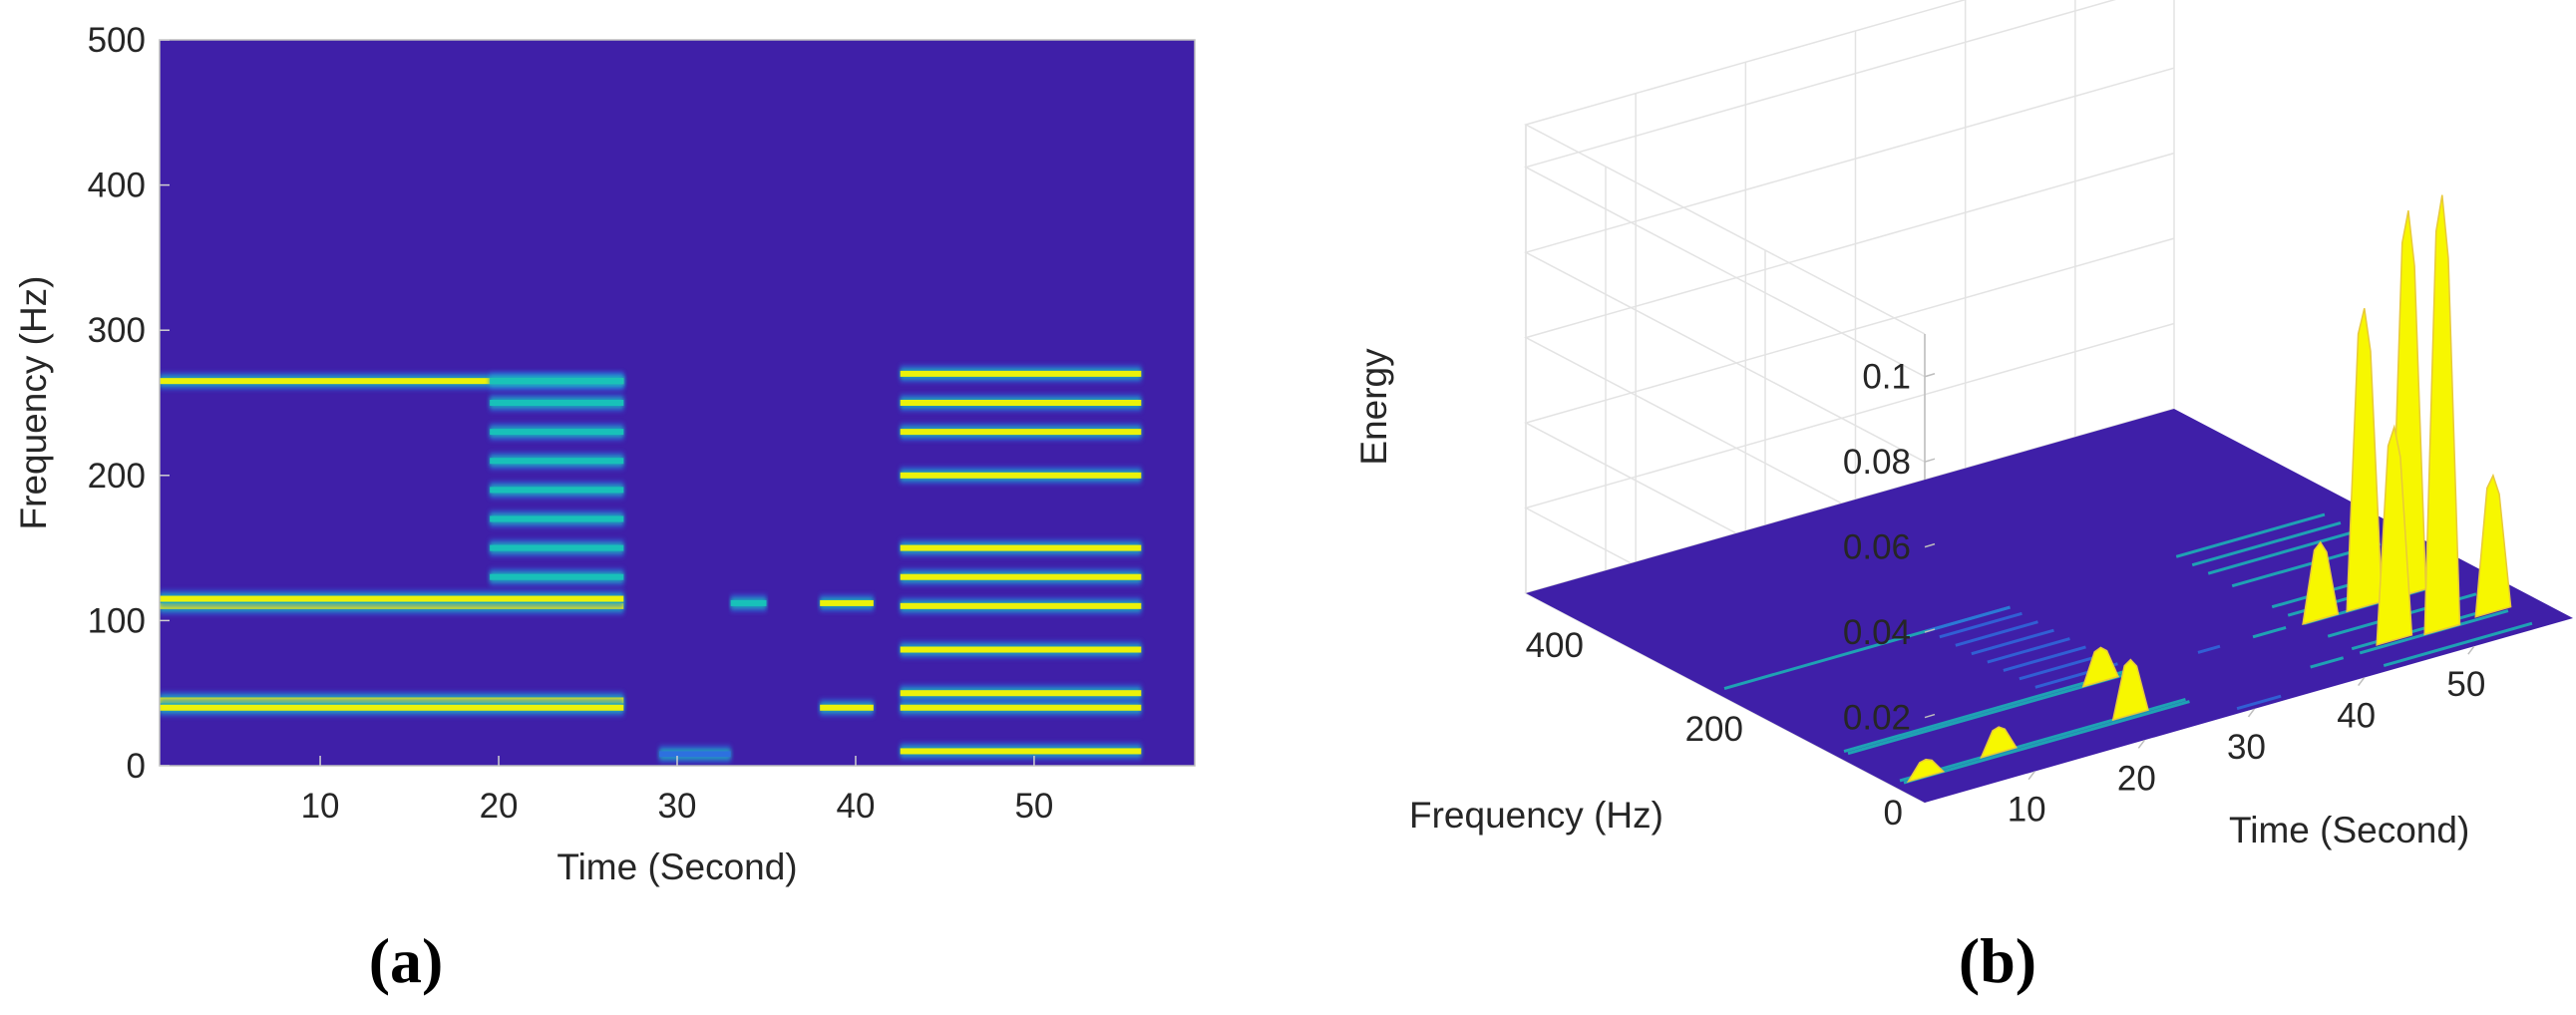 The image size is (2576, 1015). I want to click on spectrogram-y-tick-label: 0, so click(137, 766).